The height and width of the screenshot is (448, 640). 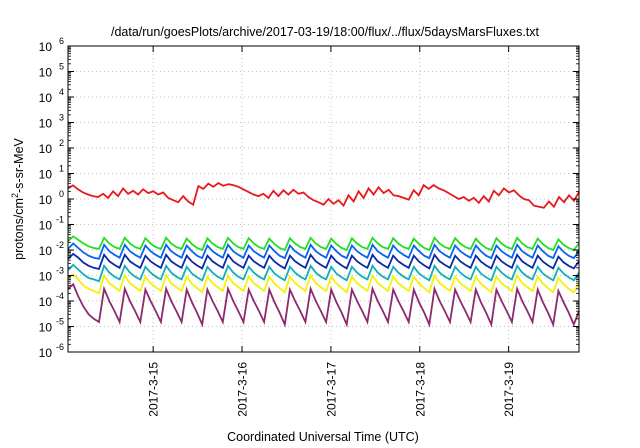 What do you see at coordinates (420, 389) in the screenshot?
I see `x-tick-label: 2017-3-18` at bounding box center [420, 389].